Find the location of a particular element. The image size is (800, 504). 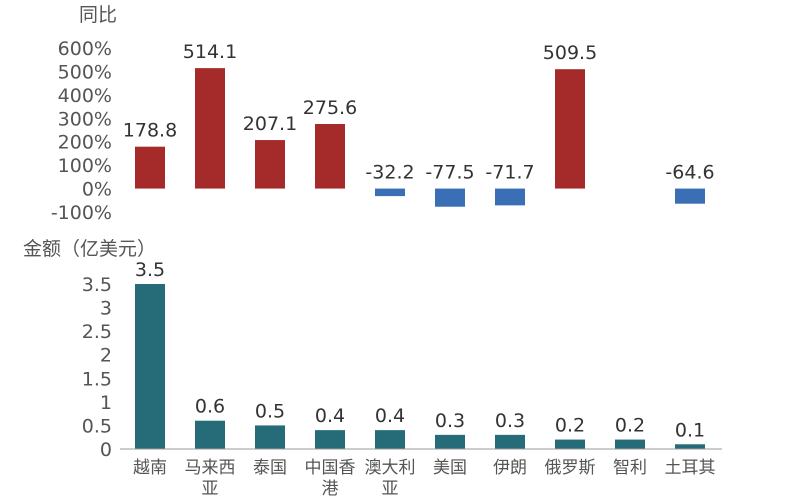

yoy-y-ticks: -100%0%100%200%300%400%500%600% is located at coordinates (81, 131).